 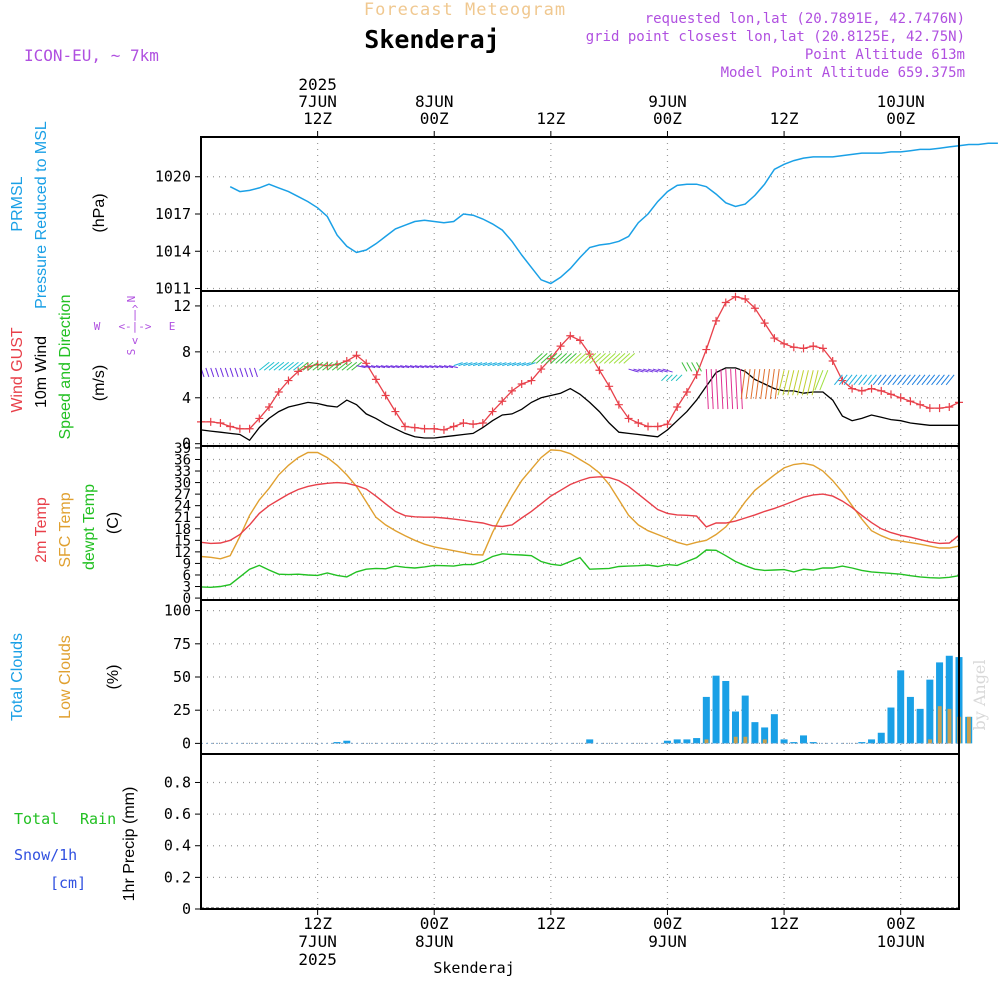 What do you see at coordinates (431, 39) in the screenshot?
I see `page-title: Skenderaj` at bounding box center [431, 39].